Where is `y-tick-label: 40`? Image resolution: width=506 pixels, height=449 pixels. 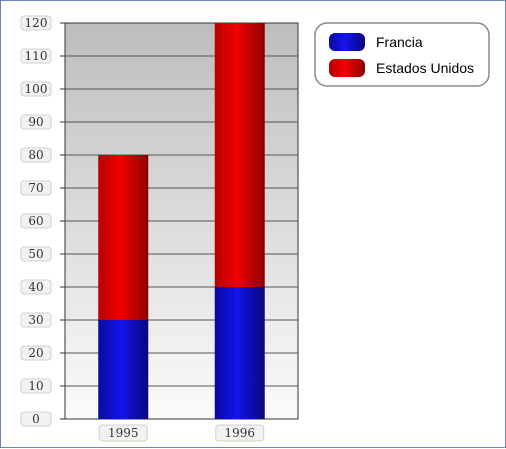 y-tick-label: 40 is located at coordinates (35, 287).